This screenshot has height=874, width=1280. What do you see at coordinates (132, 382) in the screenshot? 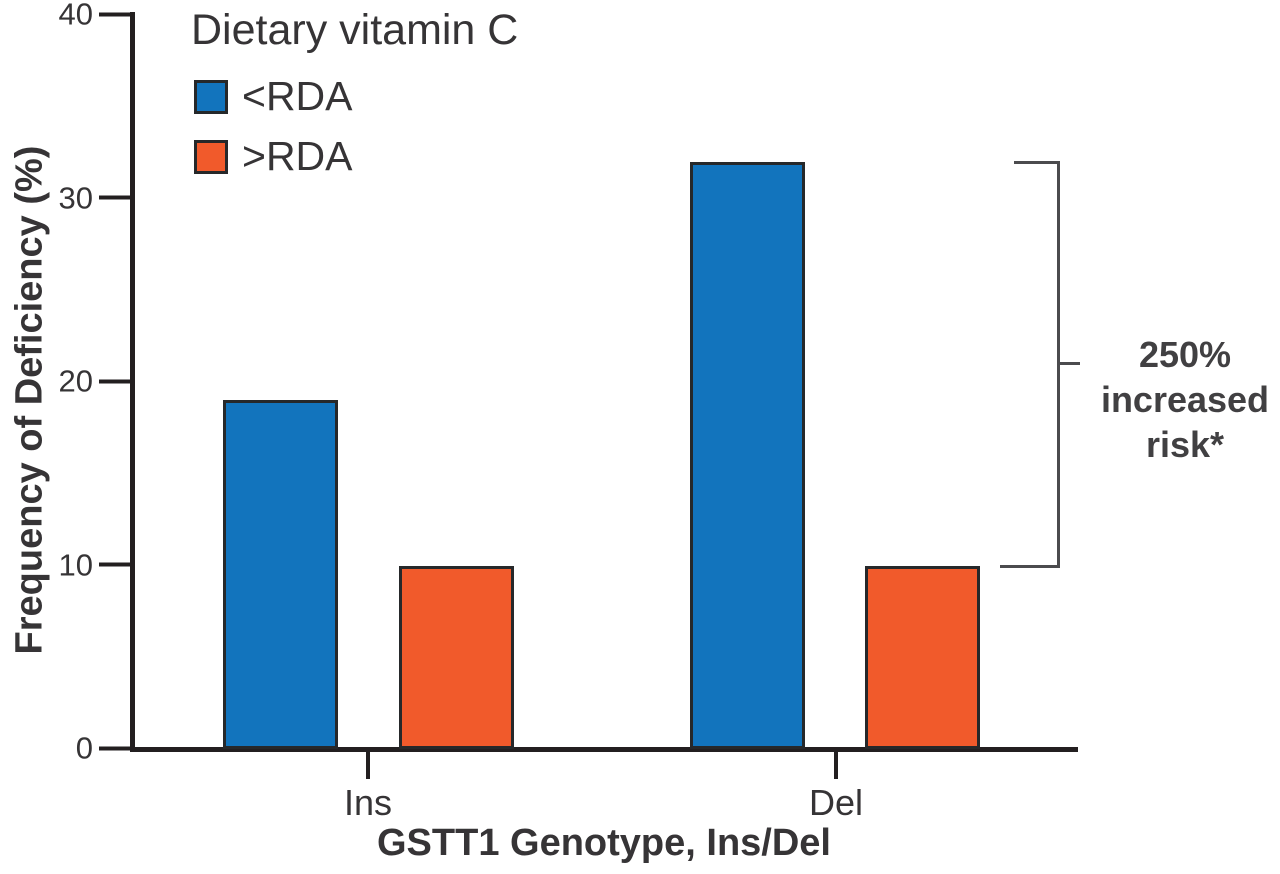
I see `y-axis-line` at bounding box center [132, 382].